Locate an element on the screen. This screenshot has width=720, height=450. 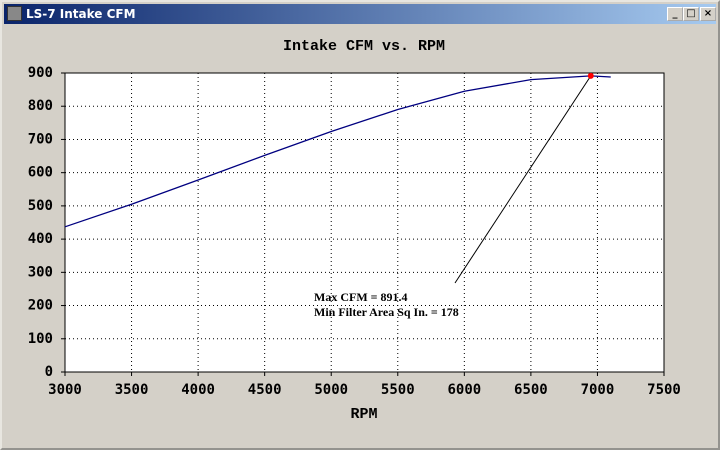
annotation: Max CFM = 891.4 is located at coordinates (361, 297).